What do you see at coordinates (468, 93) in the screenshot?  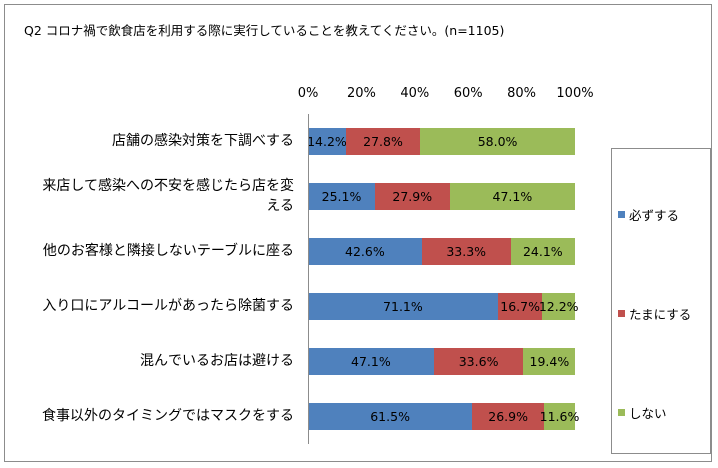 I see `x-tick-label: 60%` at bounding box center [468, 93].